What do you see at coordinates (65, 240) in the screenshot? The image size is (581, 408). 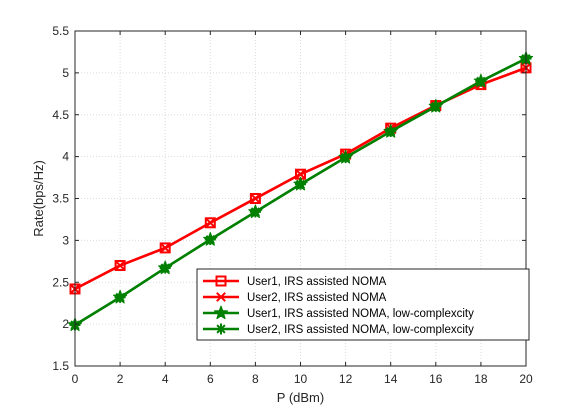 I see `y-tick-label: 3` at bounding box center [65, 240].